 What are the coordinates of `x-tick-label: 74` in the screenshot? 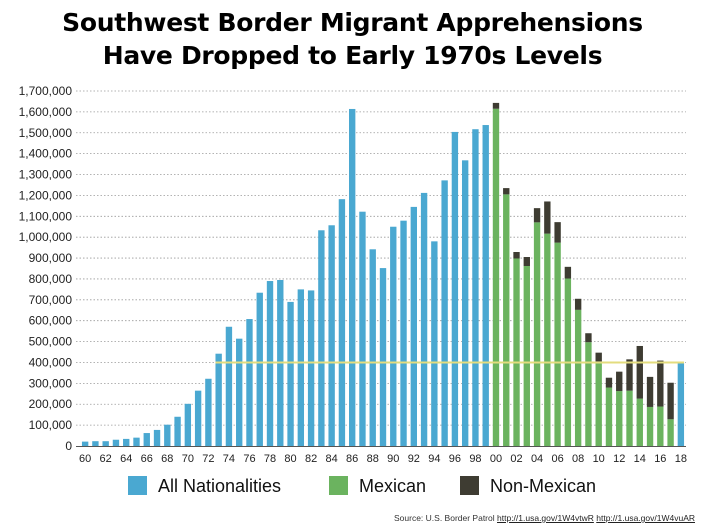 It's located at (229, 459).